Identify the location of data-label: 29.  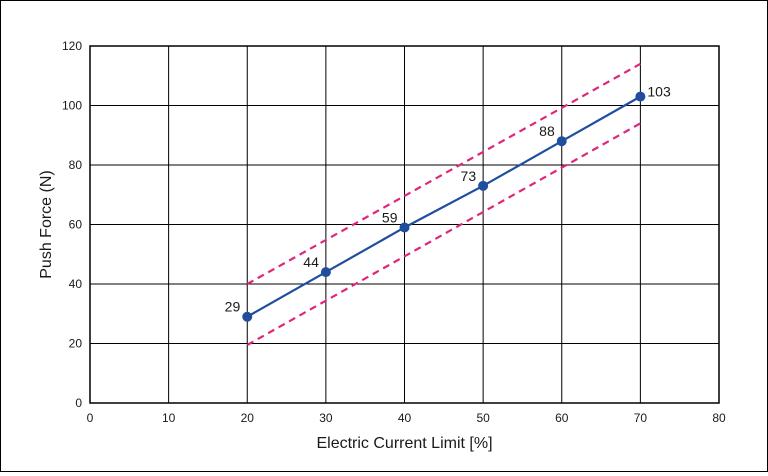
(233, 307).